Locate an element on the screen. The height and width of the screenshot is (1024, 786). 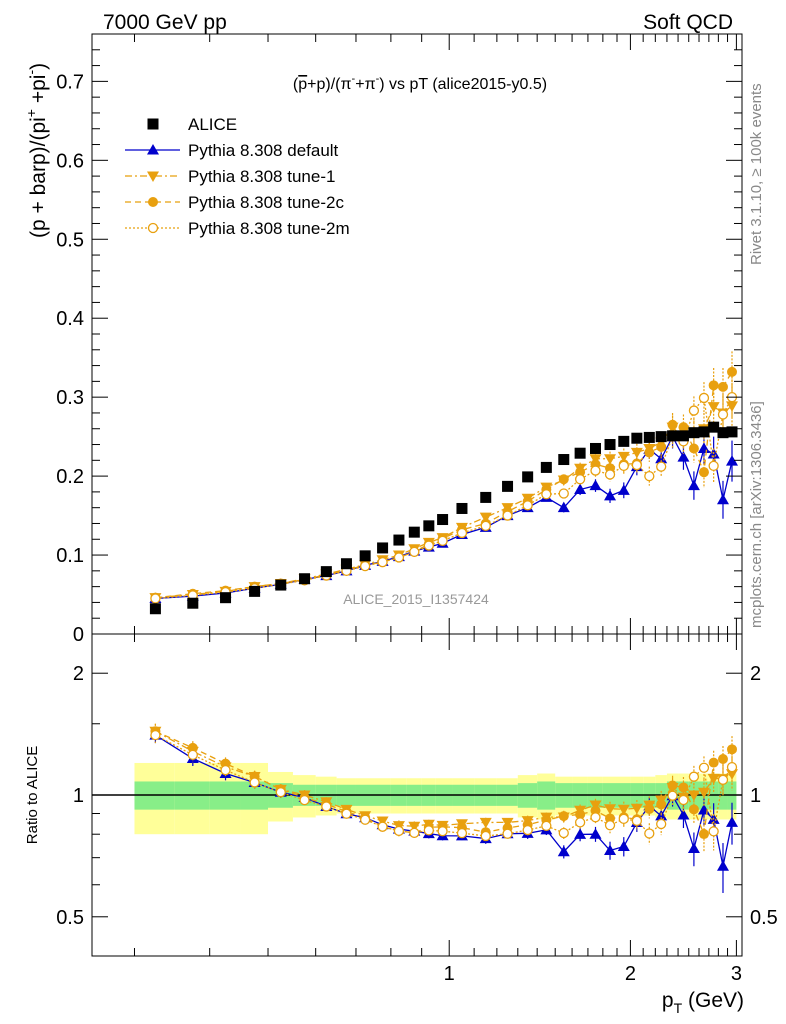
main-series-line is located at coordinates (444, 498).